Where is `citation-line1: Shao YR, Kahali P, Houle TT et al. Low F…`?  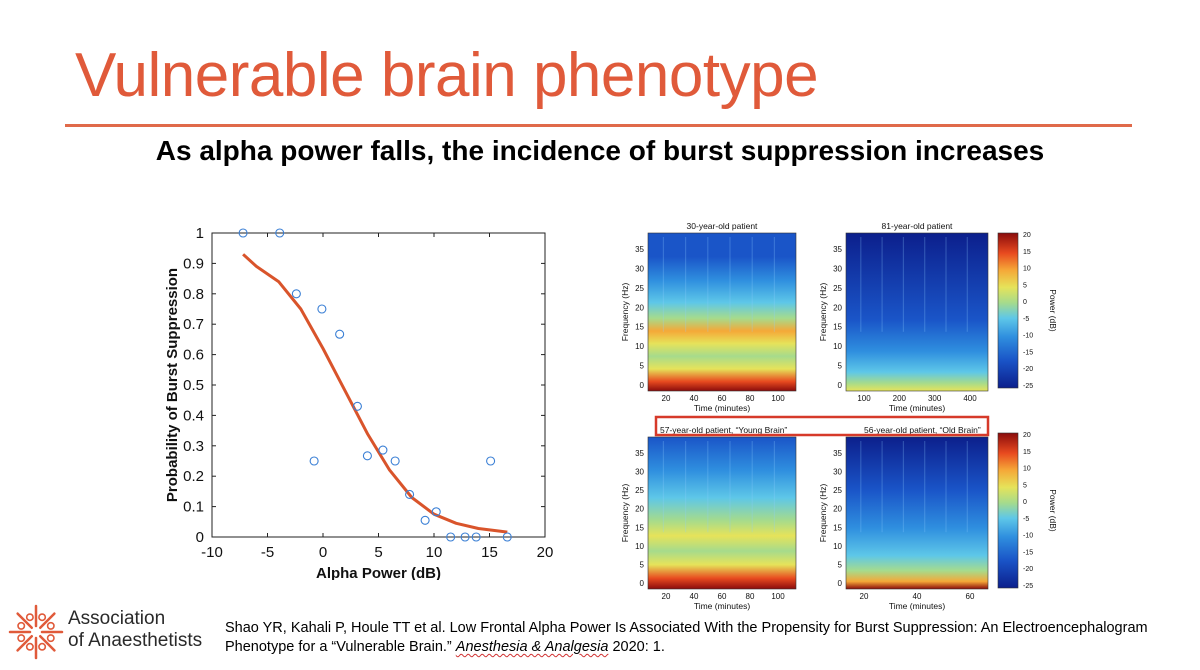
citation-line1: Shao YR, Kahali P, Houle TT et al. Low F… is located at coordinates (686, 628).